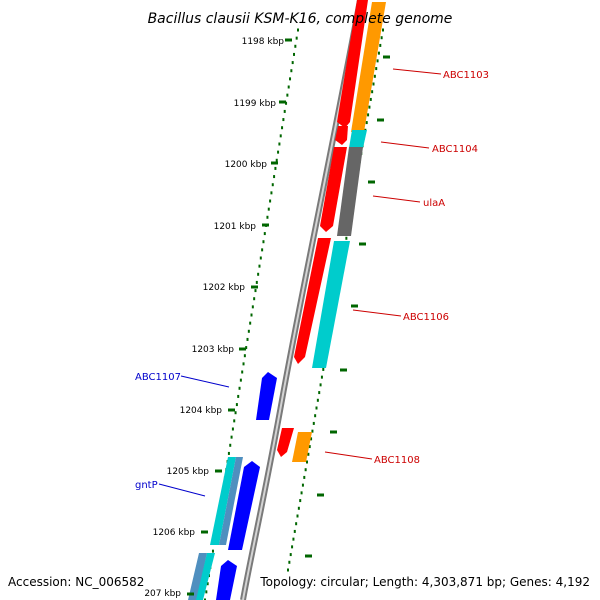  What do you see at coordinates (213, 350) in the screenshot?
I see `tick-label: 1203 kbp` at bounding box center [213, 350].